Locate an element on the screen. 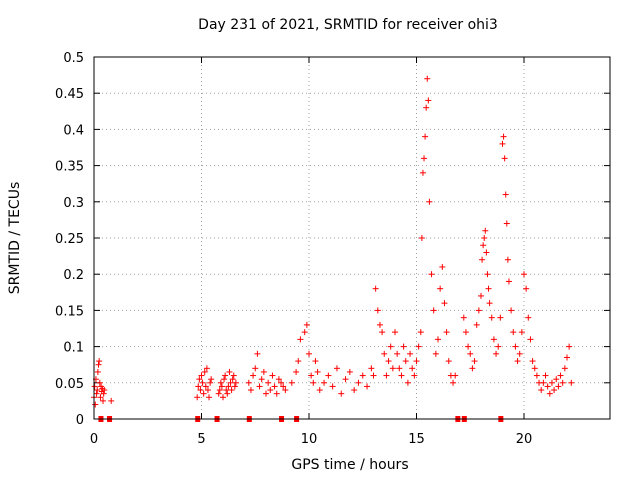 This screenshot has height=480, width=640. x-tick-label: 10 is located at coordinates (309, 439).